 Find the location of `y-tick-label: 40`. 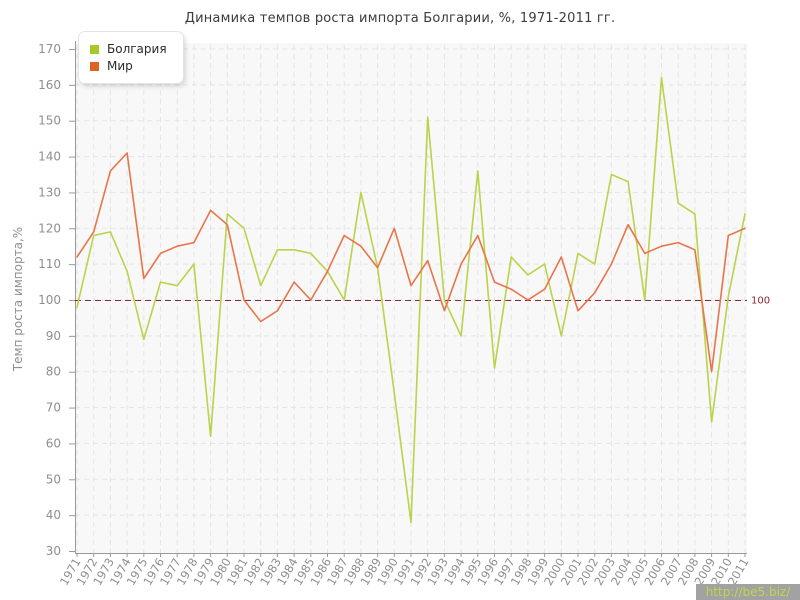

y-tick-label: 40 is located at coordinates (53, 515).